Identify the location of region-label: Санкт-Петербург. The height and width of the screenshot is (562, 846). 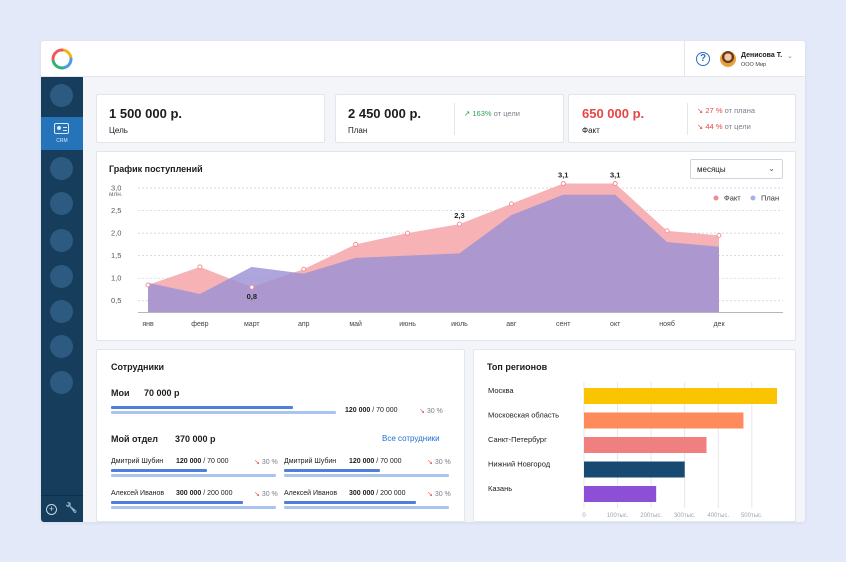
(517, 439).